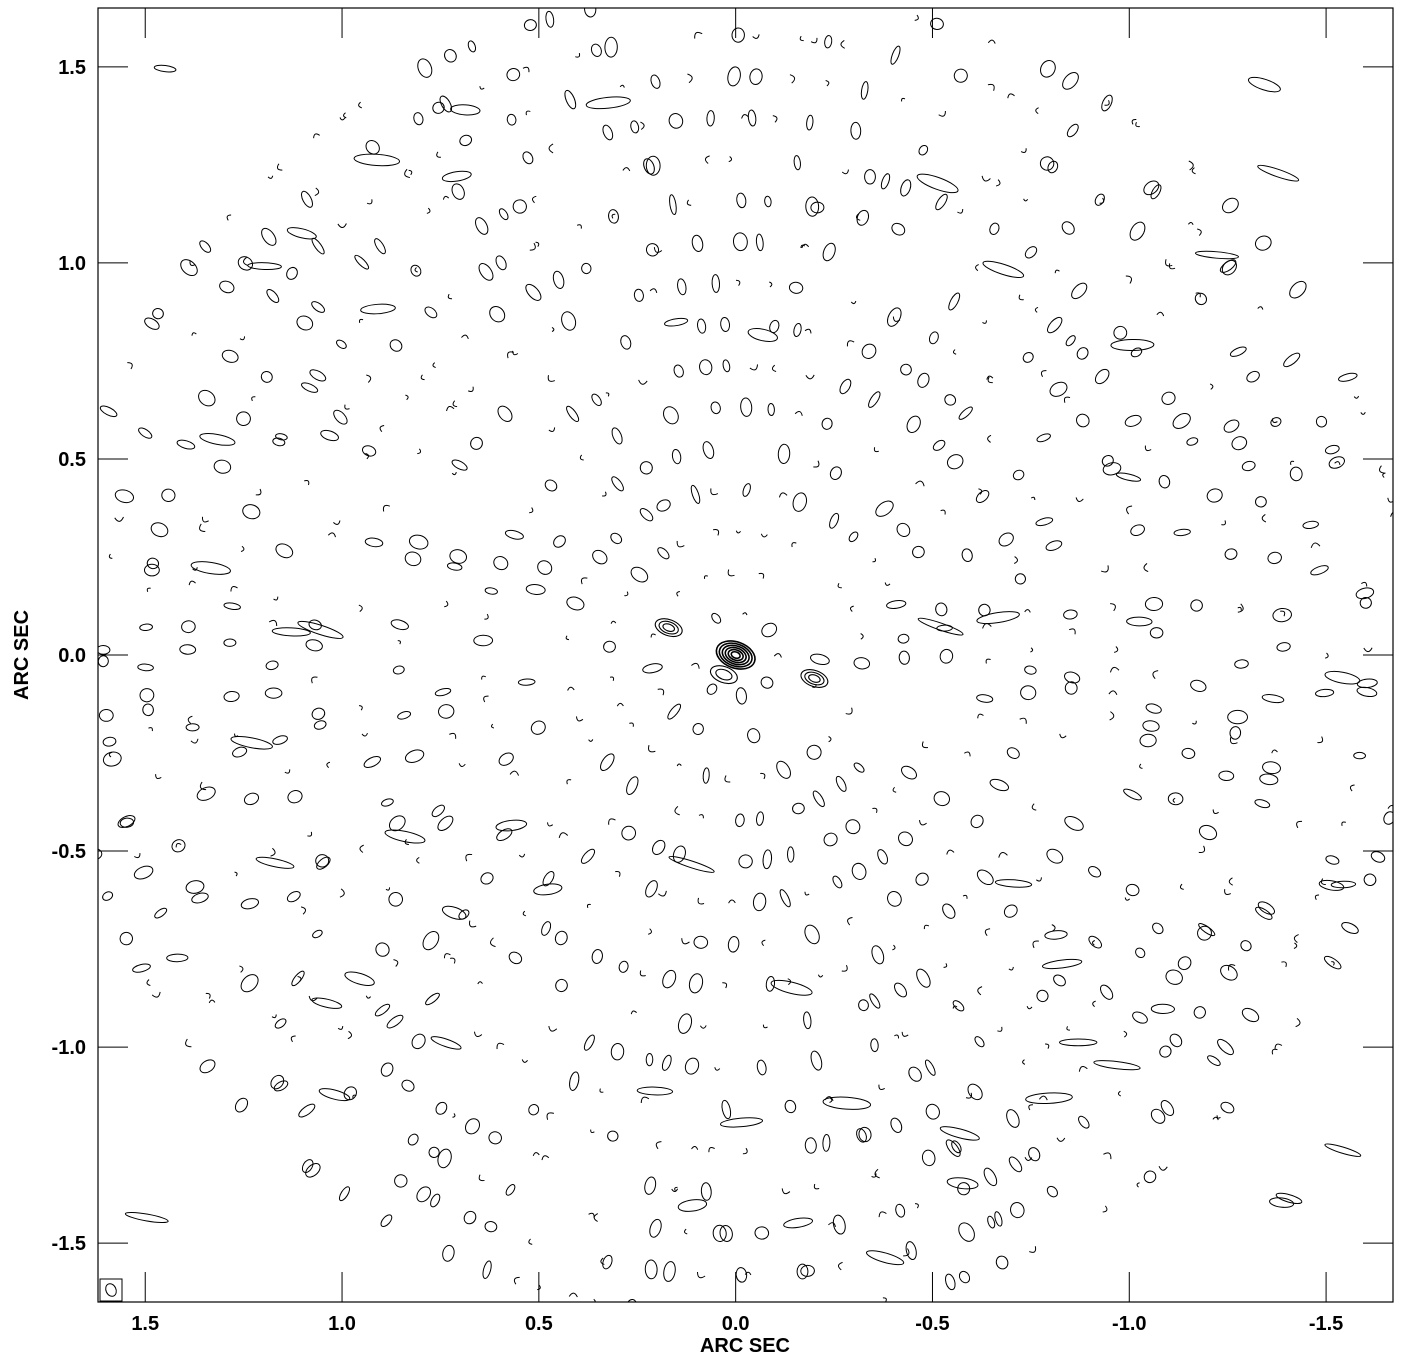 Image resolution: width=1402 pixels, height=1360 pixels. I want to click on x-tick-label: -1.0, so click(1129, 1324).